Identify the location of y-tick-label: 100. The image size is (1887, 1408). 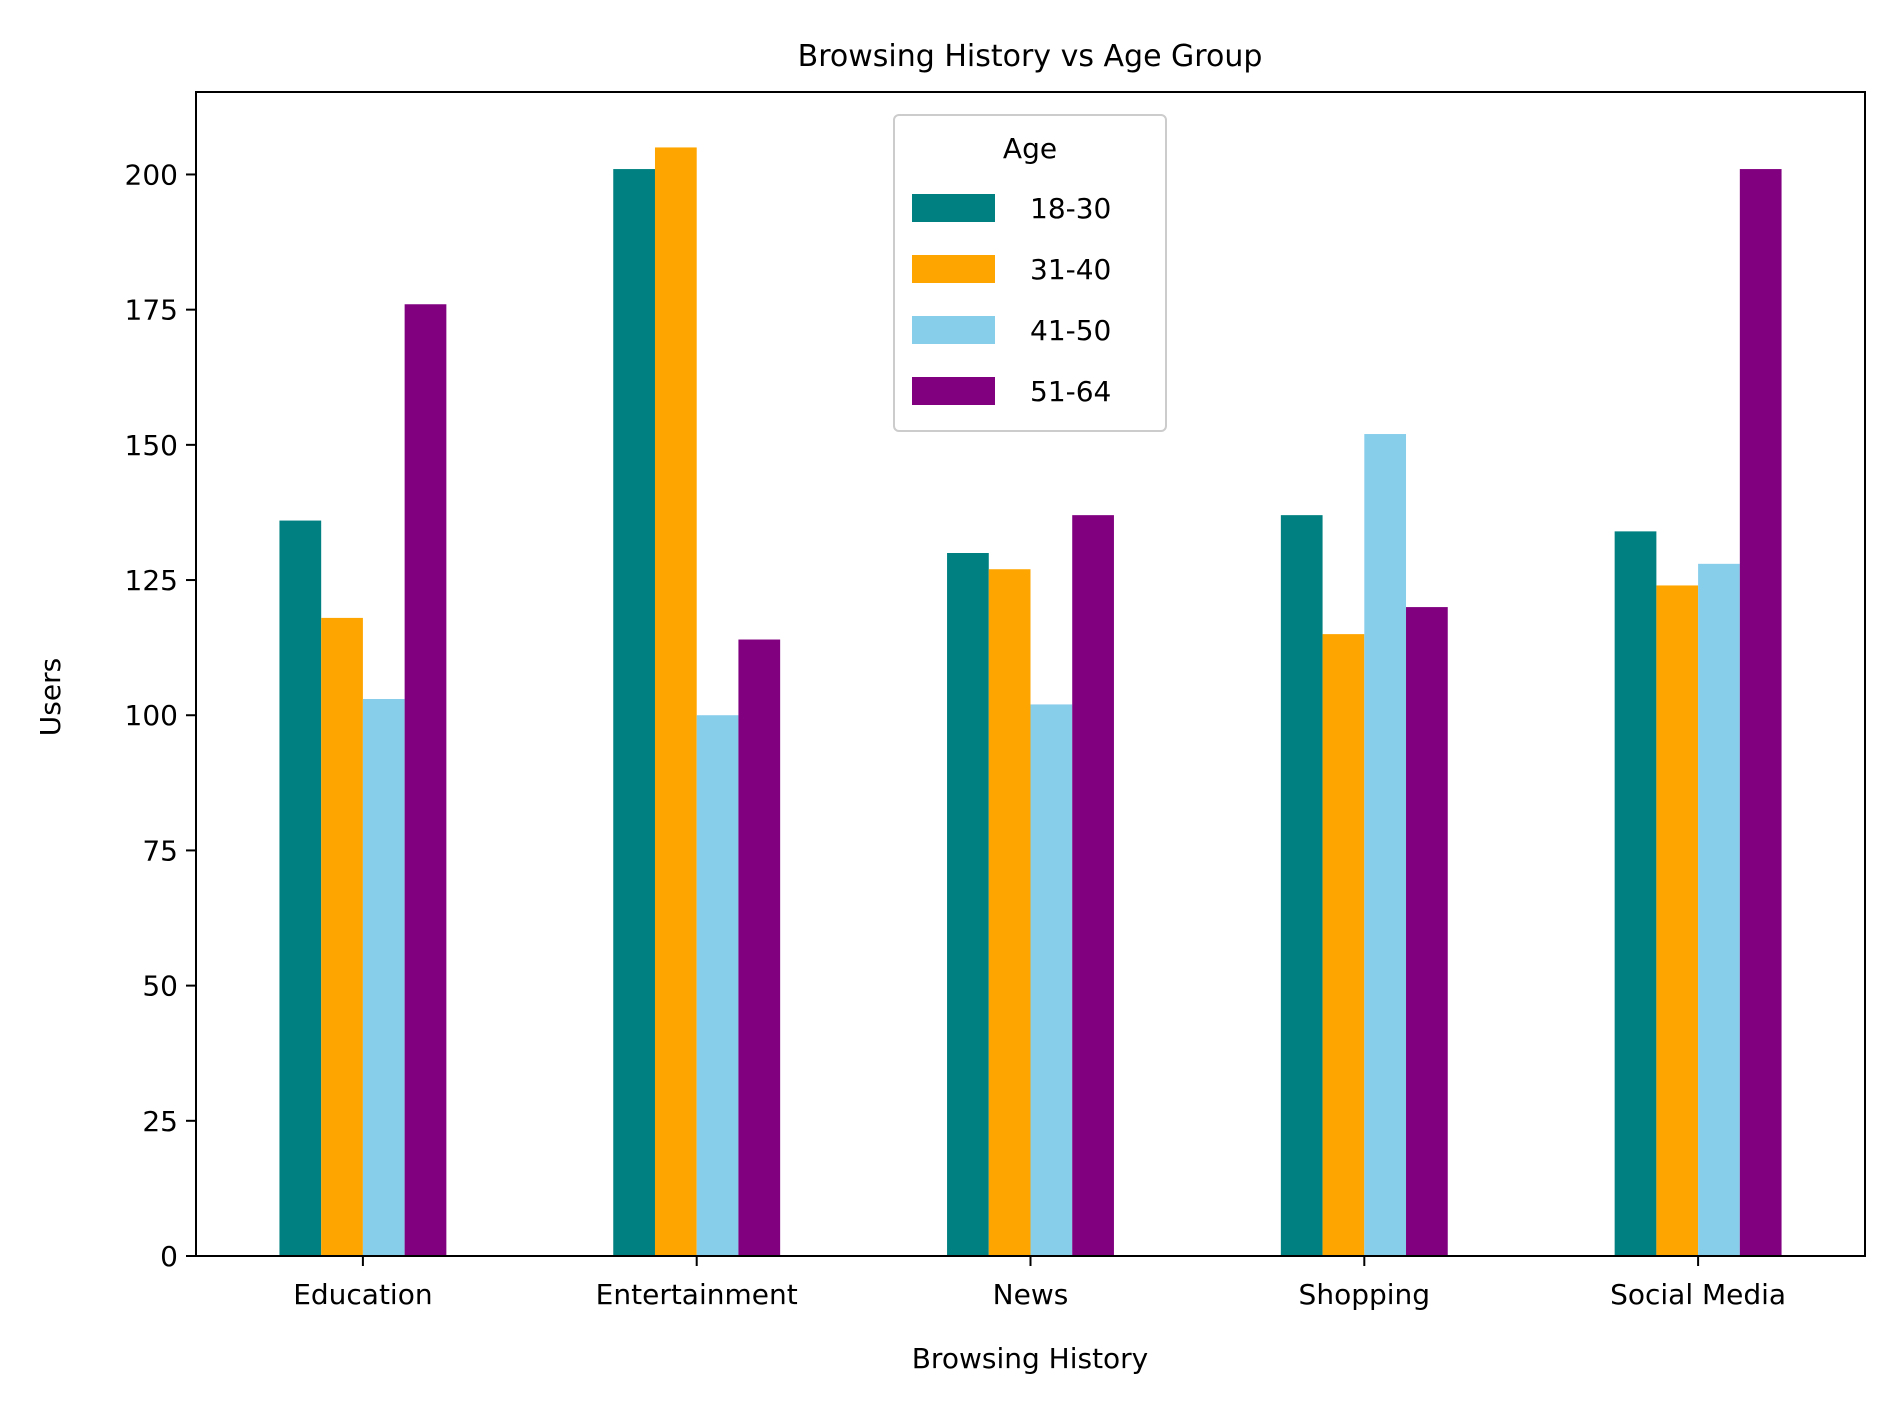
(151, 715).